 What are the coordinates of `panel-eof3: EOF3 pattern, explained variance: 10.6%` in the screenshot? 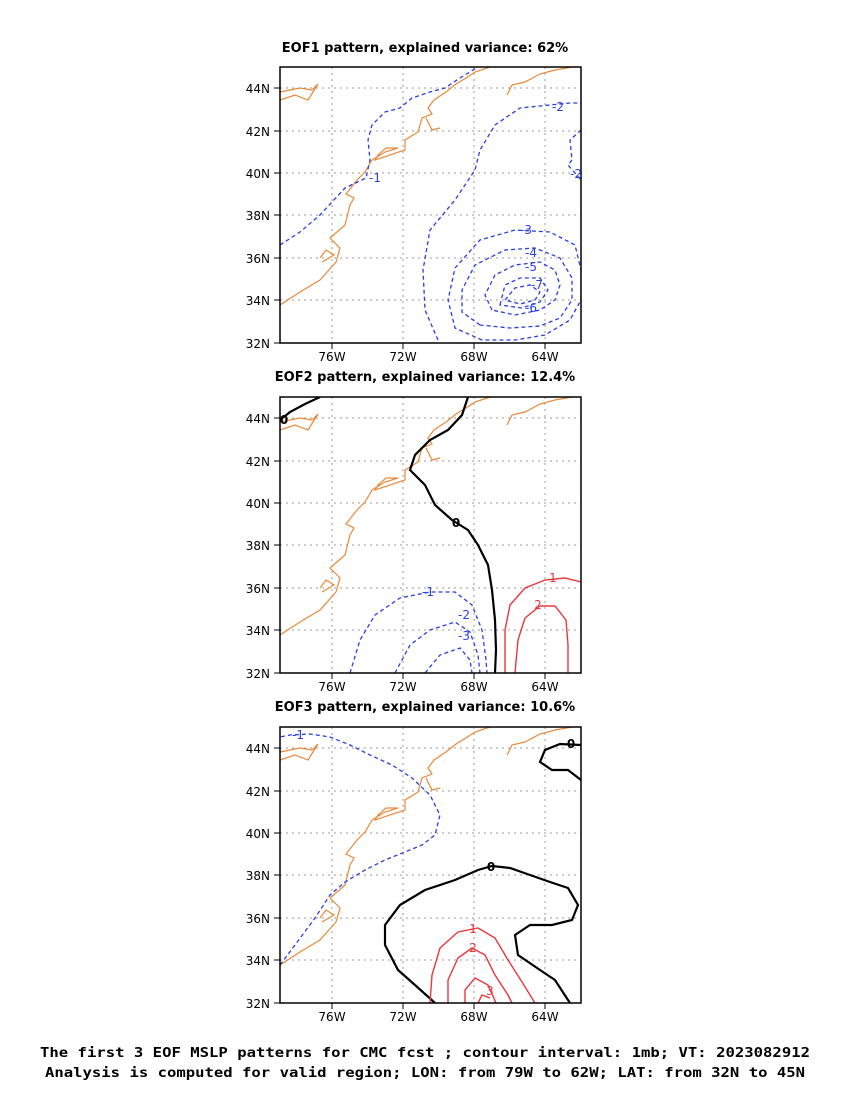 It's located at (414, 862).